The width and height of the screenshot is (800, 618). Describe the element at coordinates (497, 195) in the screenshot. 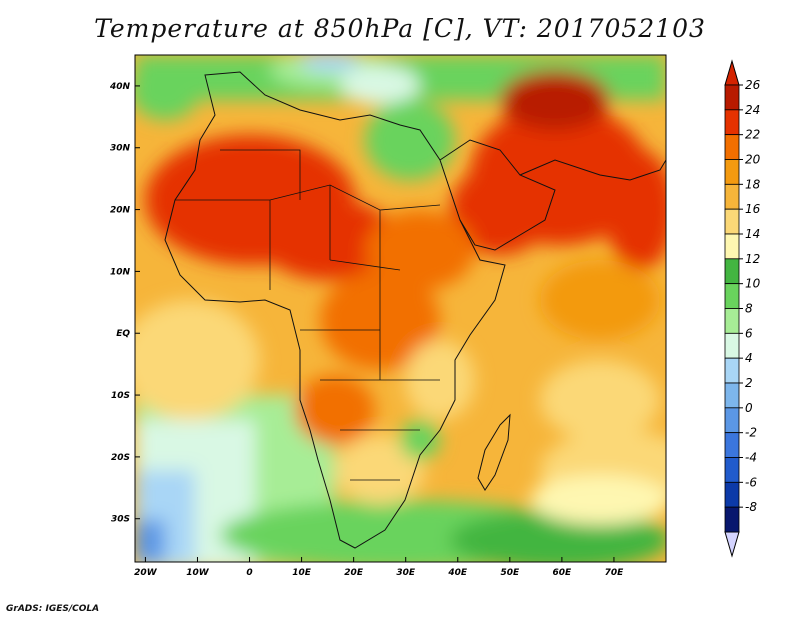

I see `arabian-peninsula` at that location.